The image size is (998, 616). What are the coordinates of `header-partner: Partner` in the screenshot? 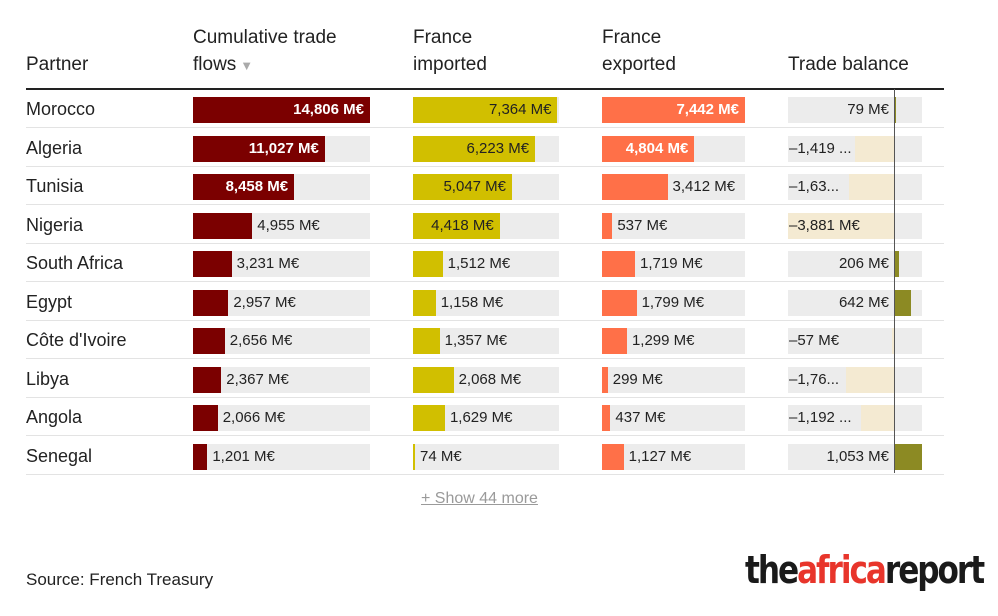 It's located at (57, 64).